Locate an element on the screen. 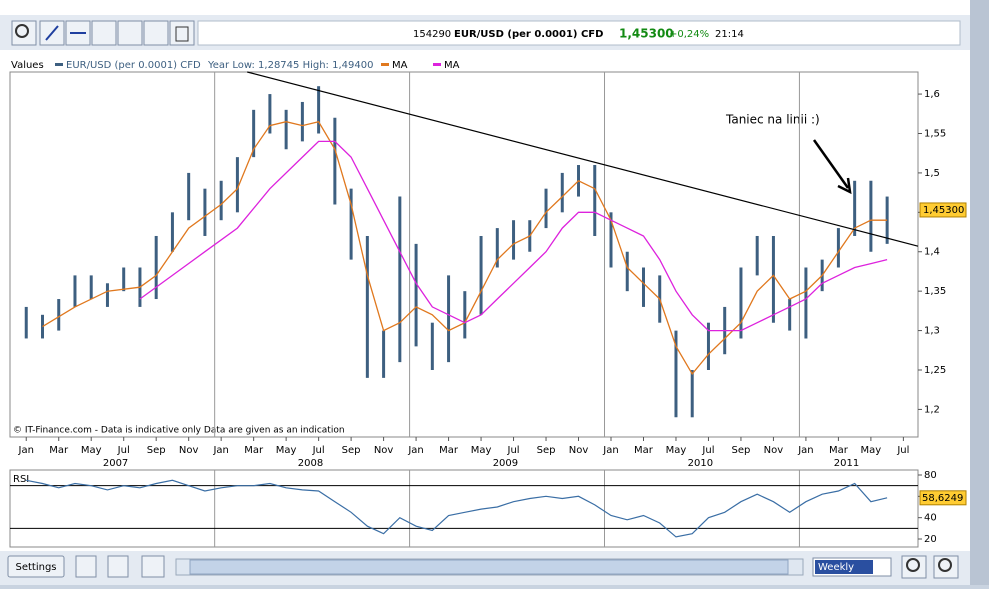 Image resolution: width=989 pixels, height=589 pixels. export-button is located at coordinates (86, 566).